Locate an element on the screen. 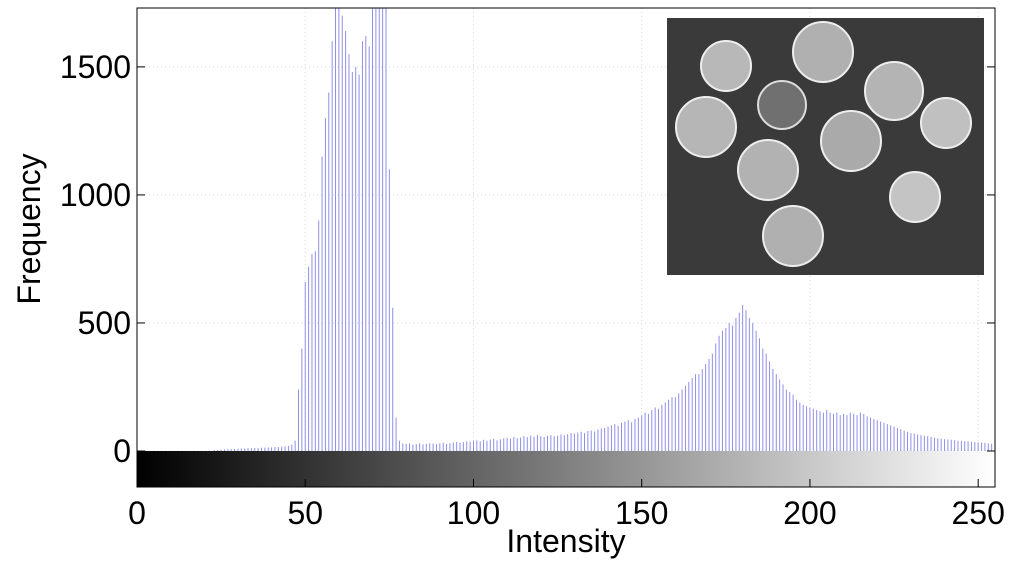 This screenshot has width=1011, height=568. x-tick-label: 50 is located at coordinates (305, 513).